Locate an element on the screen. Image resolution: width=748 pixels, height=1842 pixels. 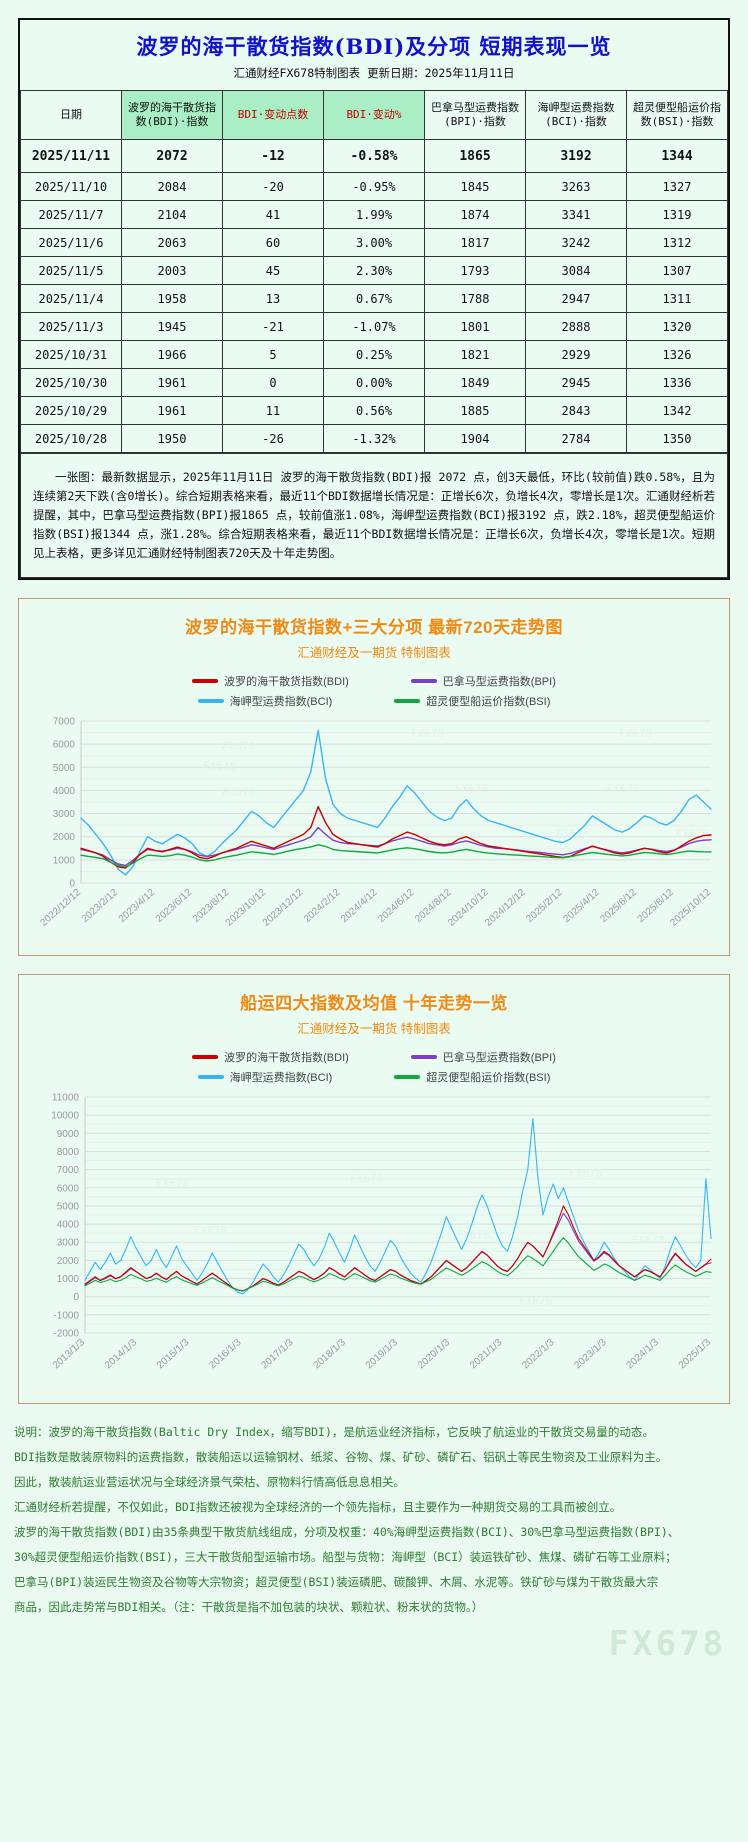
col-header-bpi: 巴拿马型运费指数(BPI)·指数 is located at coordinates (475, 115).